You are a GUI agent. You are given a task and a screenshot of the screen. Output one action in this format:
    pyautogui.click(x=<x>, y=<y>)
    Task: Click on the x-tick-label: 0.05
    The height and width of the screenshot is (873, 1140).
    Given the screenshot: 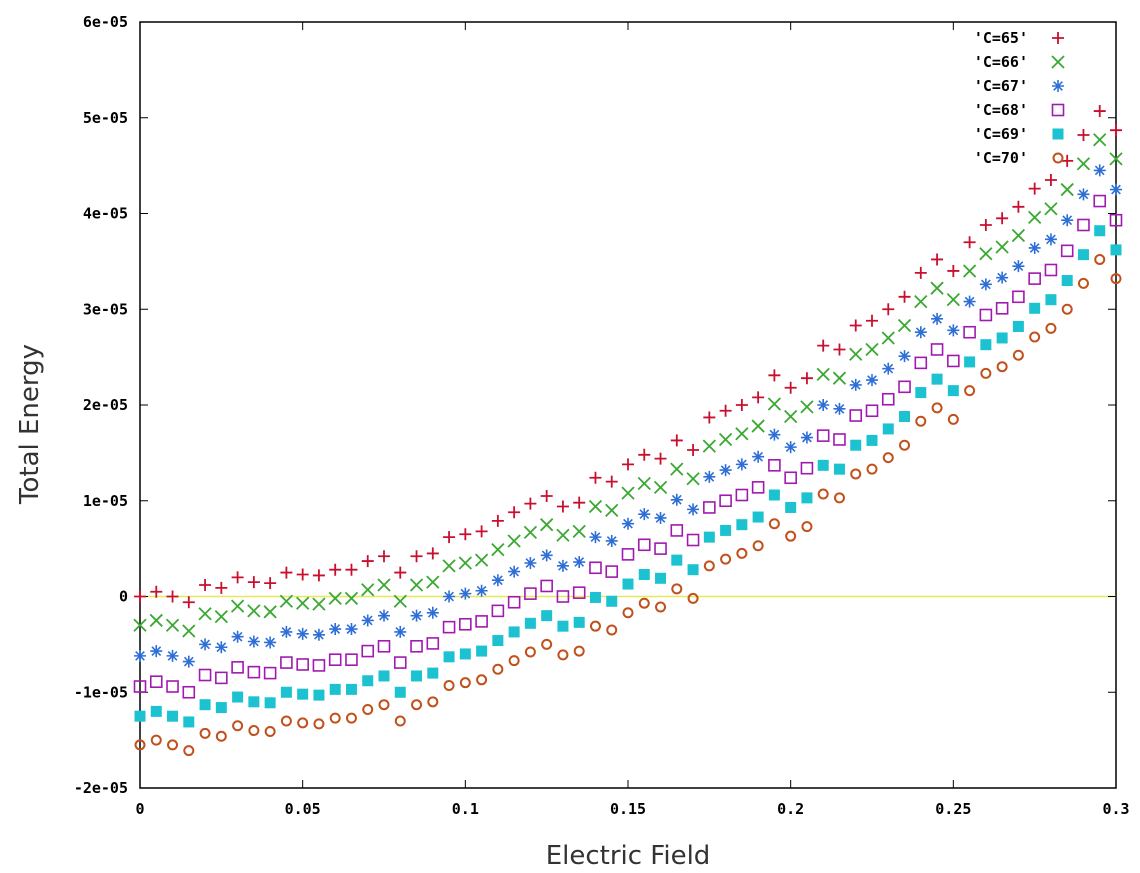 What is the action you would take?
    pyautogui.click(x=303, y=809)
    